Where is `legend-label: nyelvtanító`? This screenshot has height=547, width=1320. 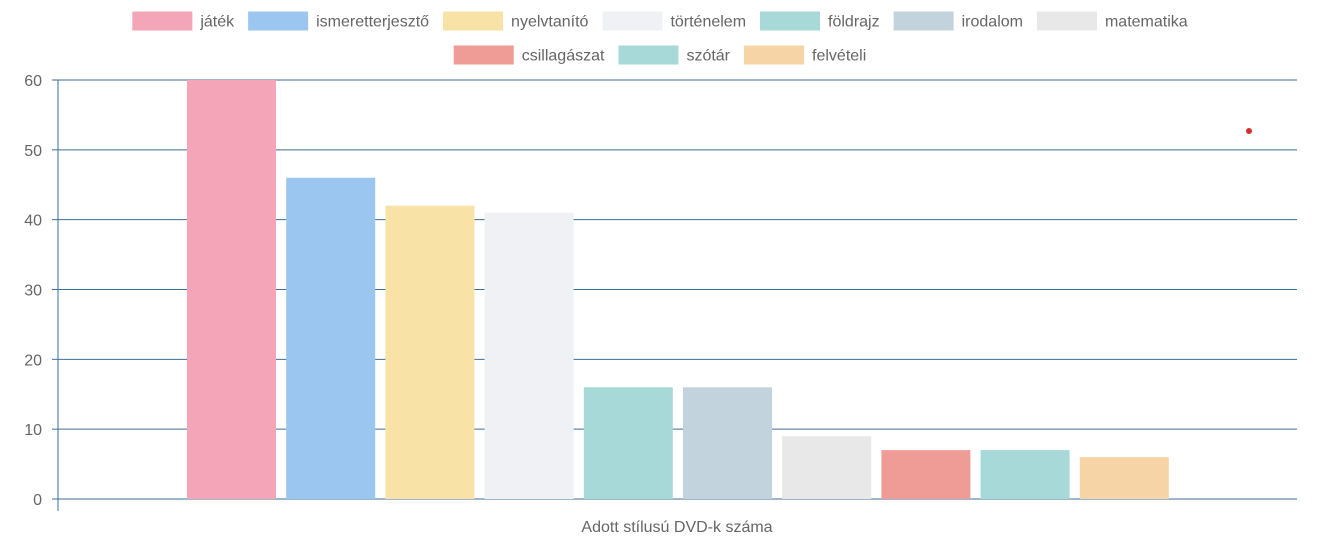
legend-label: nyelvtanító is located at coordinates (549, 22).